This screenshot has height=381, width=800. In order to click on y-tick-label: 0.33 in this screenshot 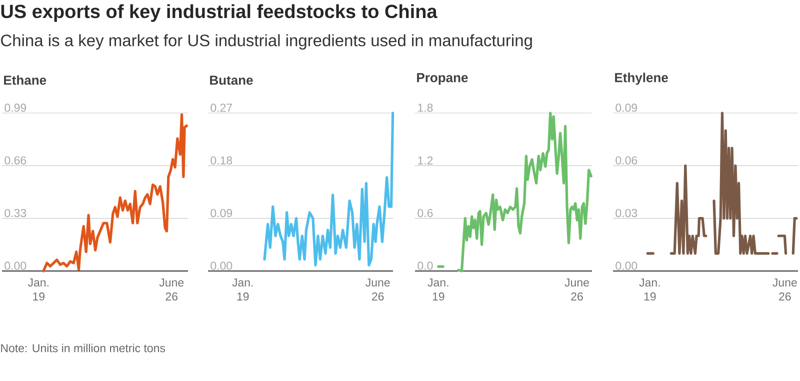, I will do `click(15, 213)`.